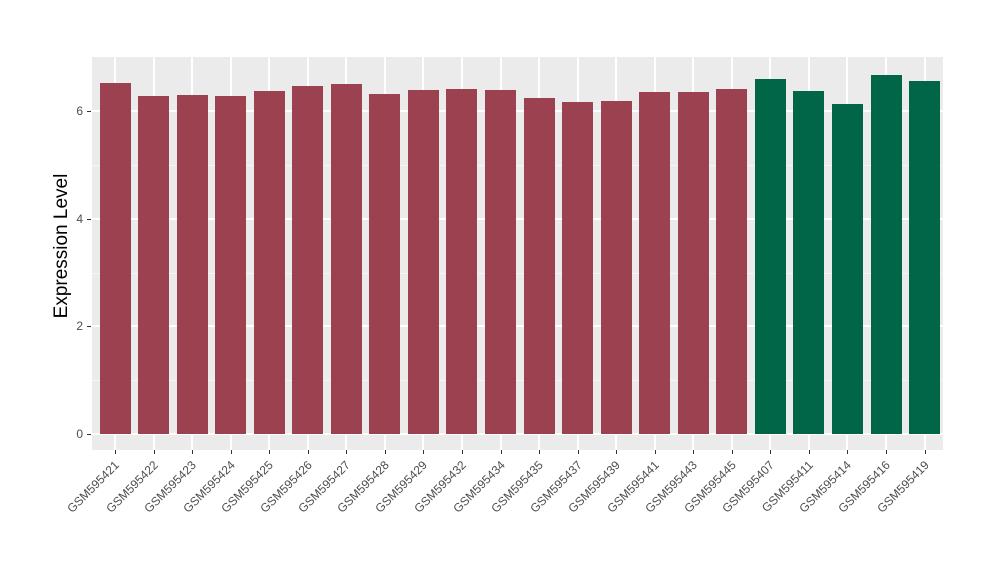 This screenshot has width=1000, height=580. Describe the element at coordinates (655, 263) in the screenshot. I see `bar-GSM595441` at that location.